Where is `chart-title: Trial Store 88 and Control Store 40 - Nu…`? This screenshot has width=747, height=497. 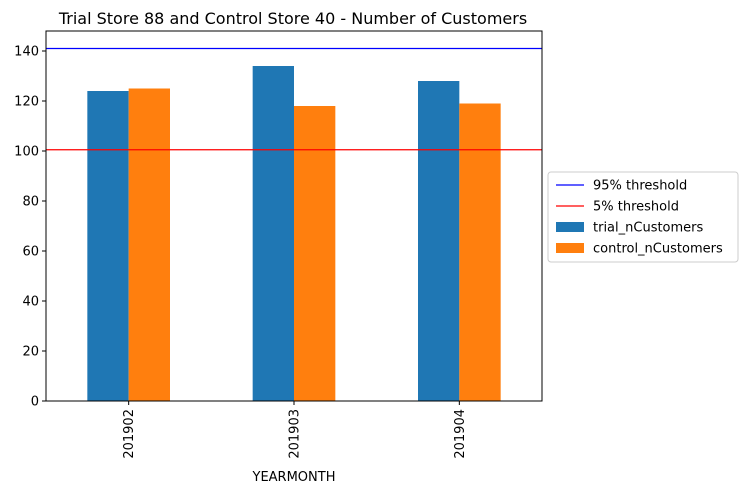 chart-title: Trial Store 88 and Control Store 40 - Nu… is located at coordinates (292, 18).